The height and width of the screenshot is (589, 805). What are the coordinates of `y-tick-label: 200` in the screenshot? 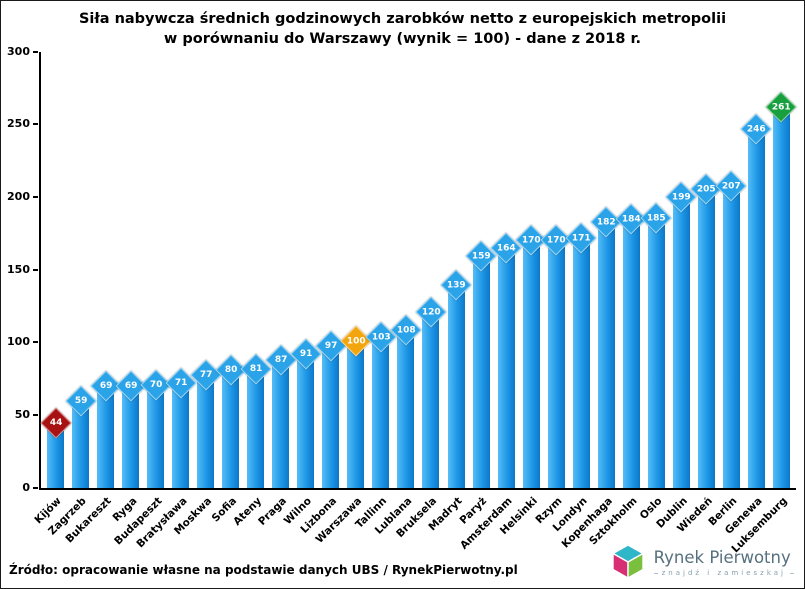 It's located at (18, 196).